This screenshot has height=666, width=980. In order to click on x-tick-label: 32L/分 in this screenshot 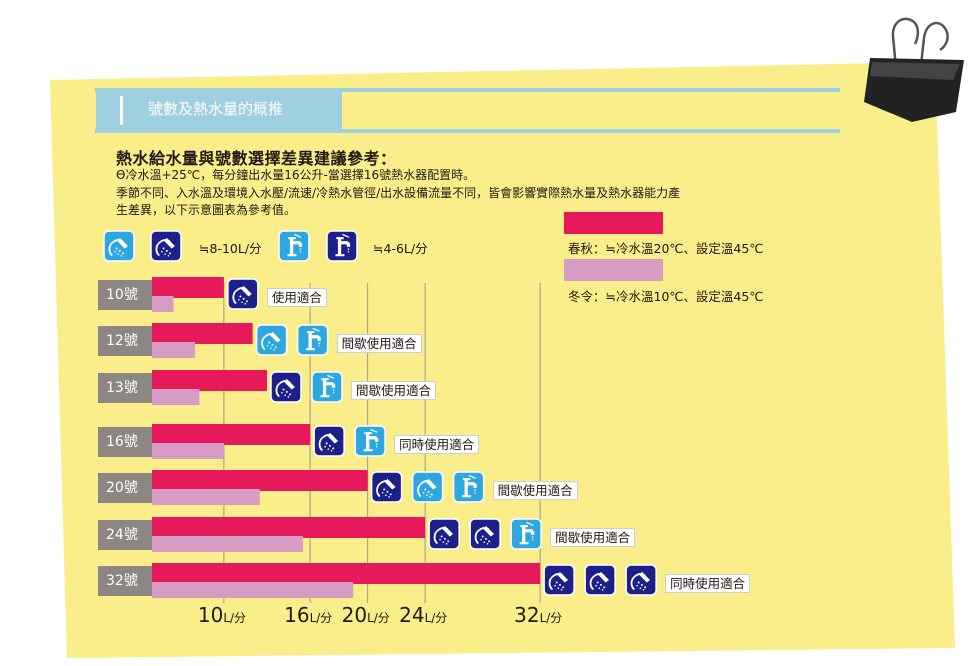, I will do `click(538, 615)`.